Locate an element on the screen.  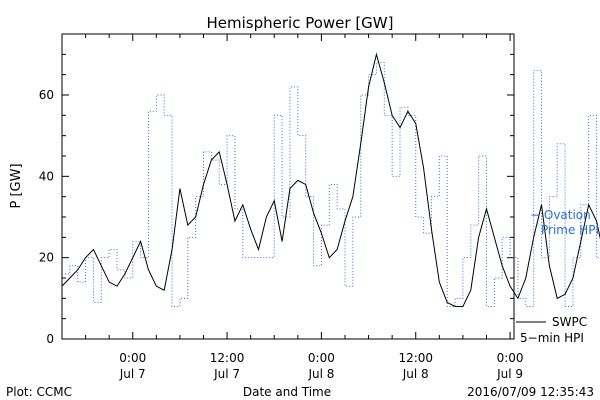
series-label-ovation-2: Prime HPI is located at coordinates (570, 230).